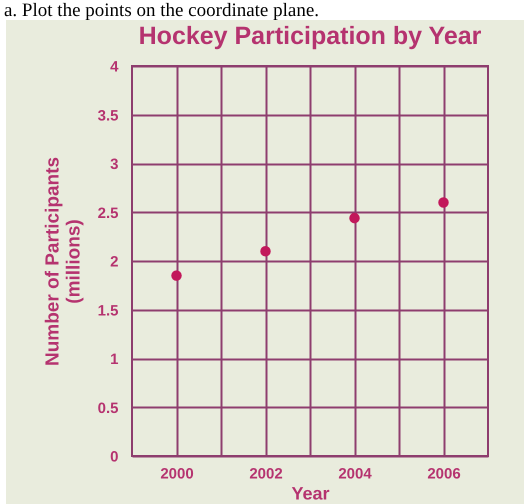  What do you see at coordinates (310, 36) in the screenshot?
I see `chart-title: Hockey Participation by Year` at bounding box center [310, 36].